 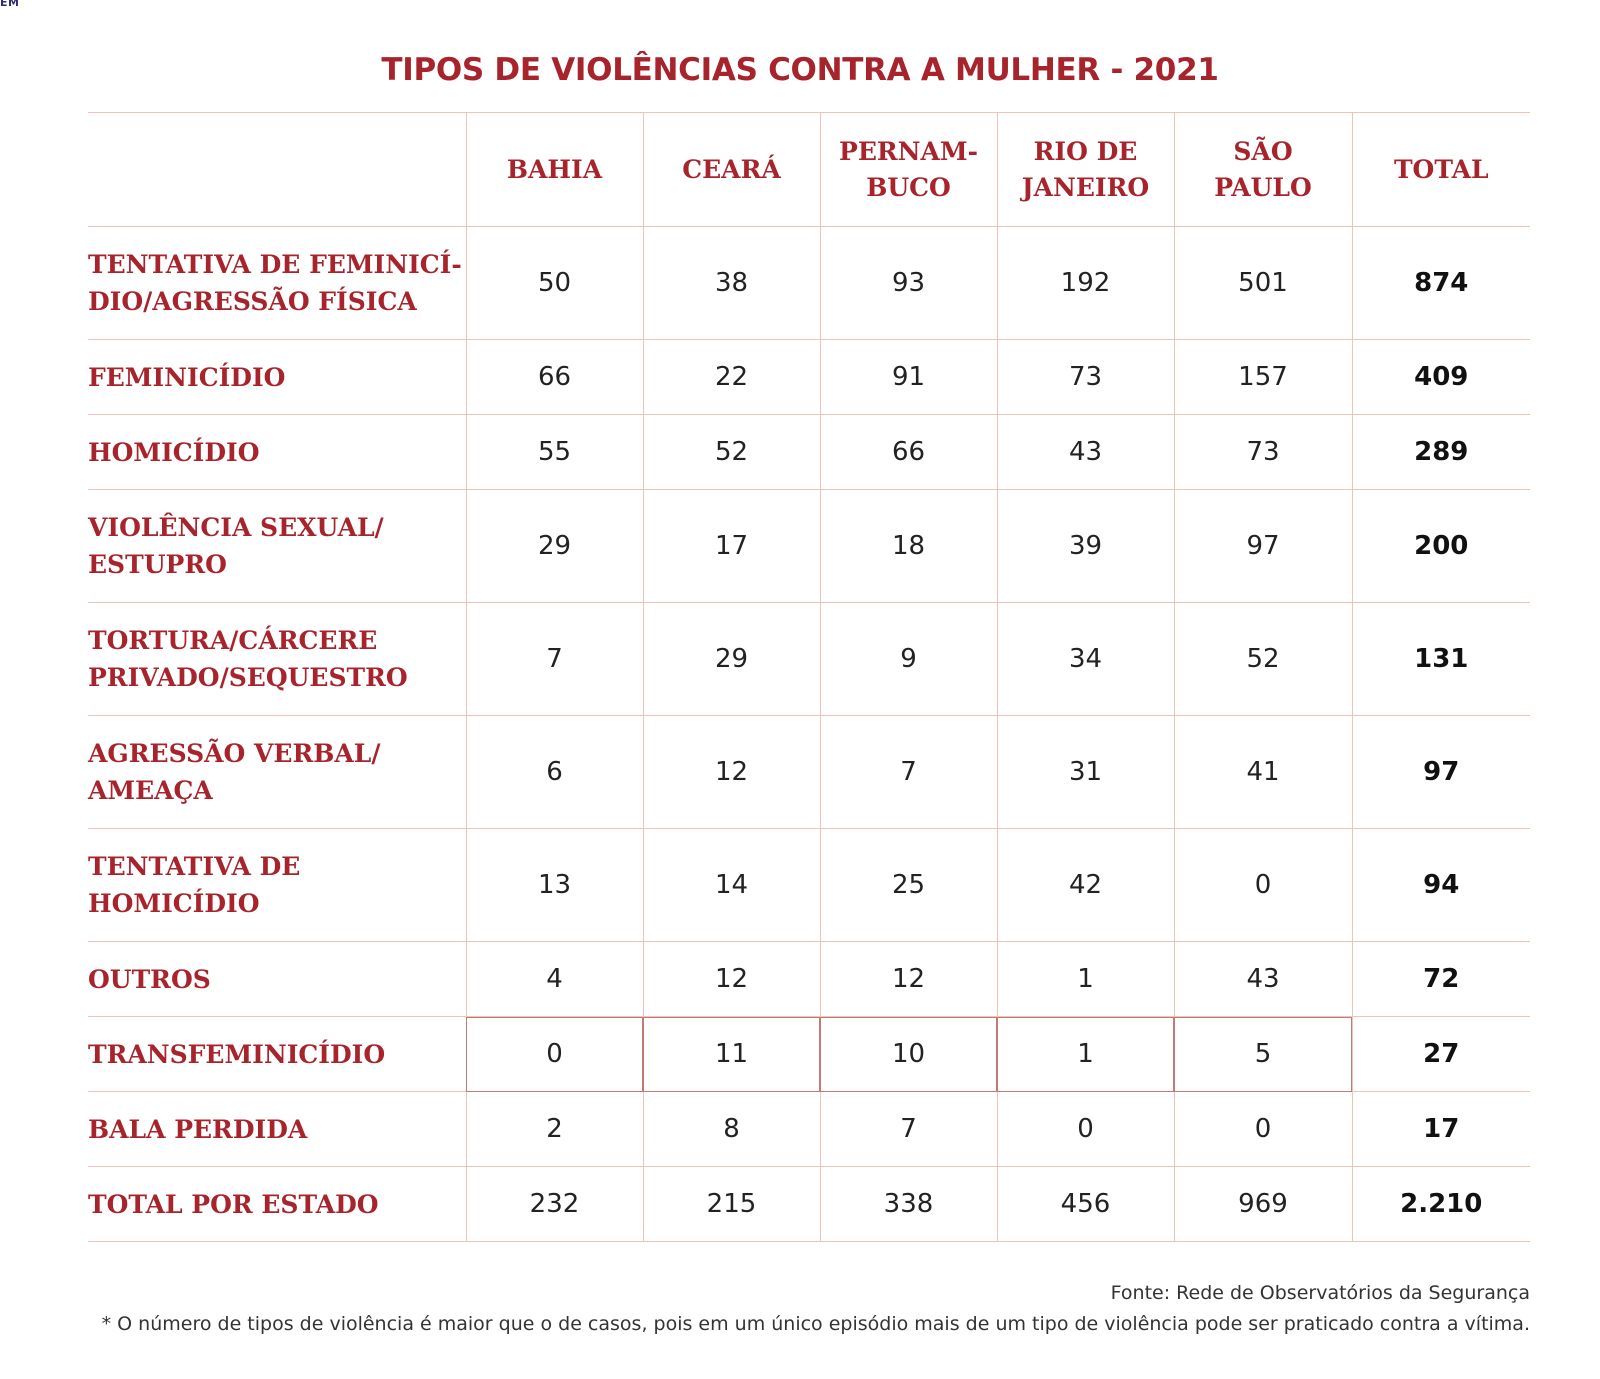 What do you see at coordinates (554, 283) in the screenshot?
I see `cell-value: 50` at bounding box center [554, 283].